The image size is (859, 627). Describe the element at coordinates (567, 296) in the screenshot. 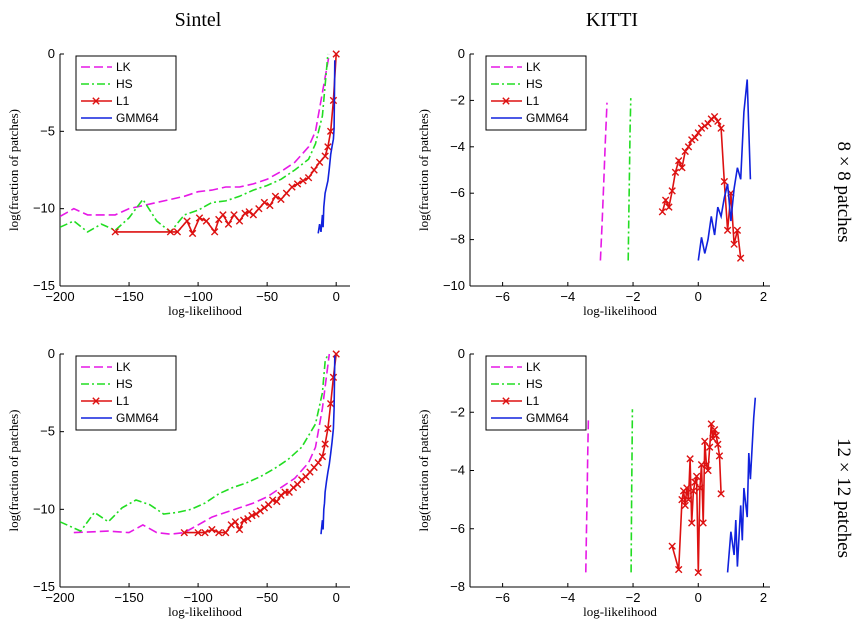

I see `x-tick-label: −4` at that location.